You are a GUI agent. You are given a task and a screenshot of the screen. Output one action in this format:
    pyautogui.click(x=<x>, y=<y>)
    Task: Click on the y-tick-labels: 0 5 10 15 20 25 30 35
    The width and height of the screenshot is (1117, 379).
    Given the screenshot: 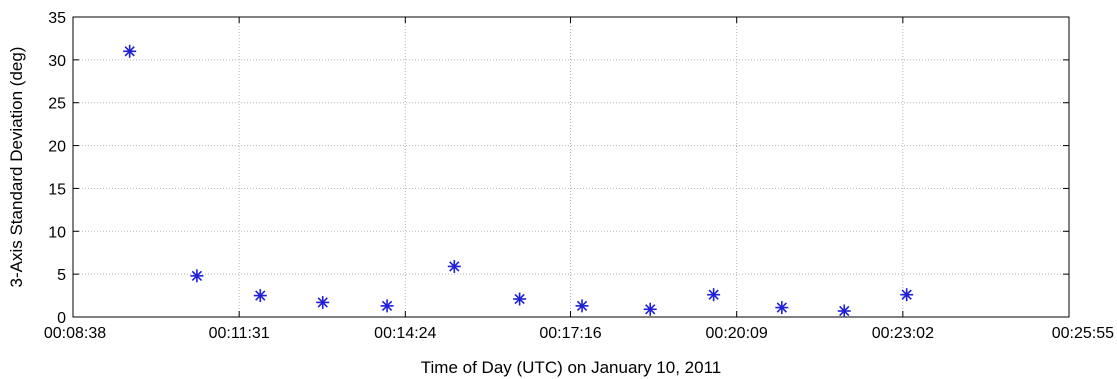 What is the action you would take?
    pyautogui.click(x=57, y=168)
    